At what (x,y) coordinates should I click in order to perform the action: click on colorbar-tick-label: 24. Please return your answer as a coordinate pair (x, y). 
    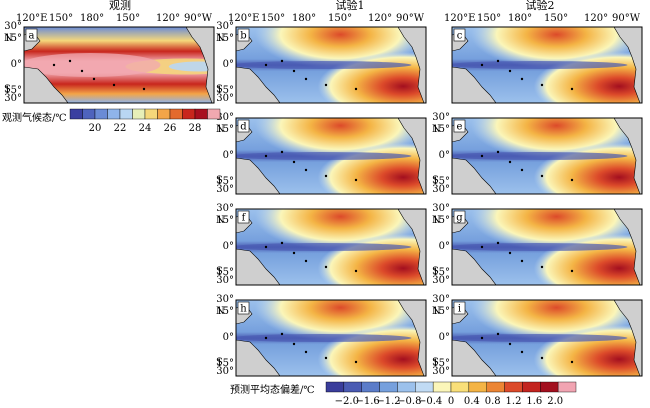
    Looking at the image, I should click on (145, 128).